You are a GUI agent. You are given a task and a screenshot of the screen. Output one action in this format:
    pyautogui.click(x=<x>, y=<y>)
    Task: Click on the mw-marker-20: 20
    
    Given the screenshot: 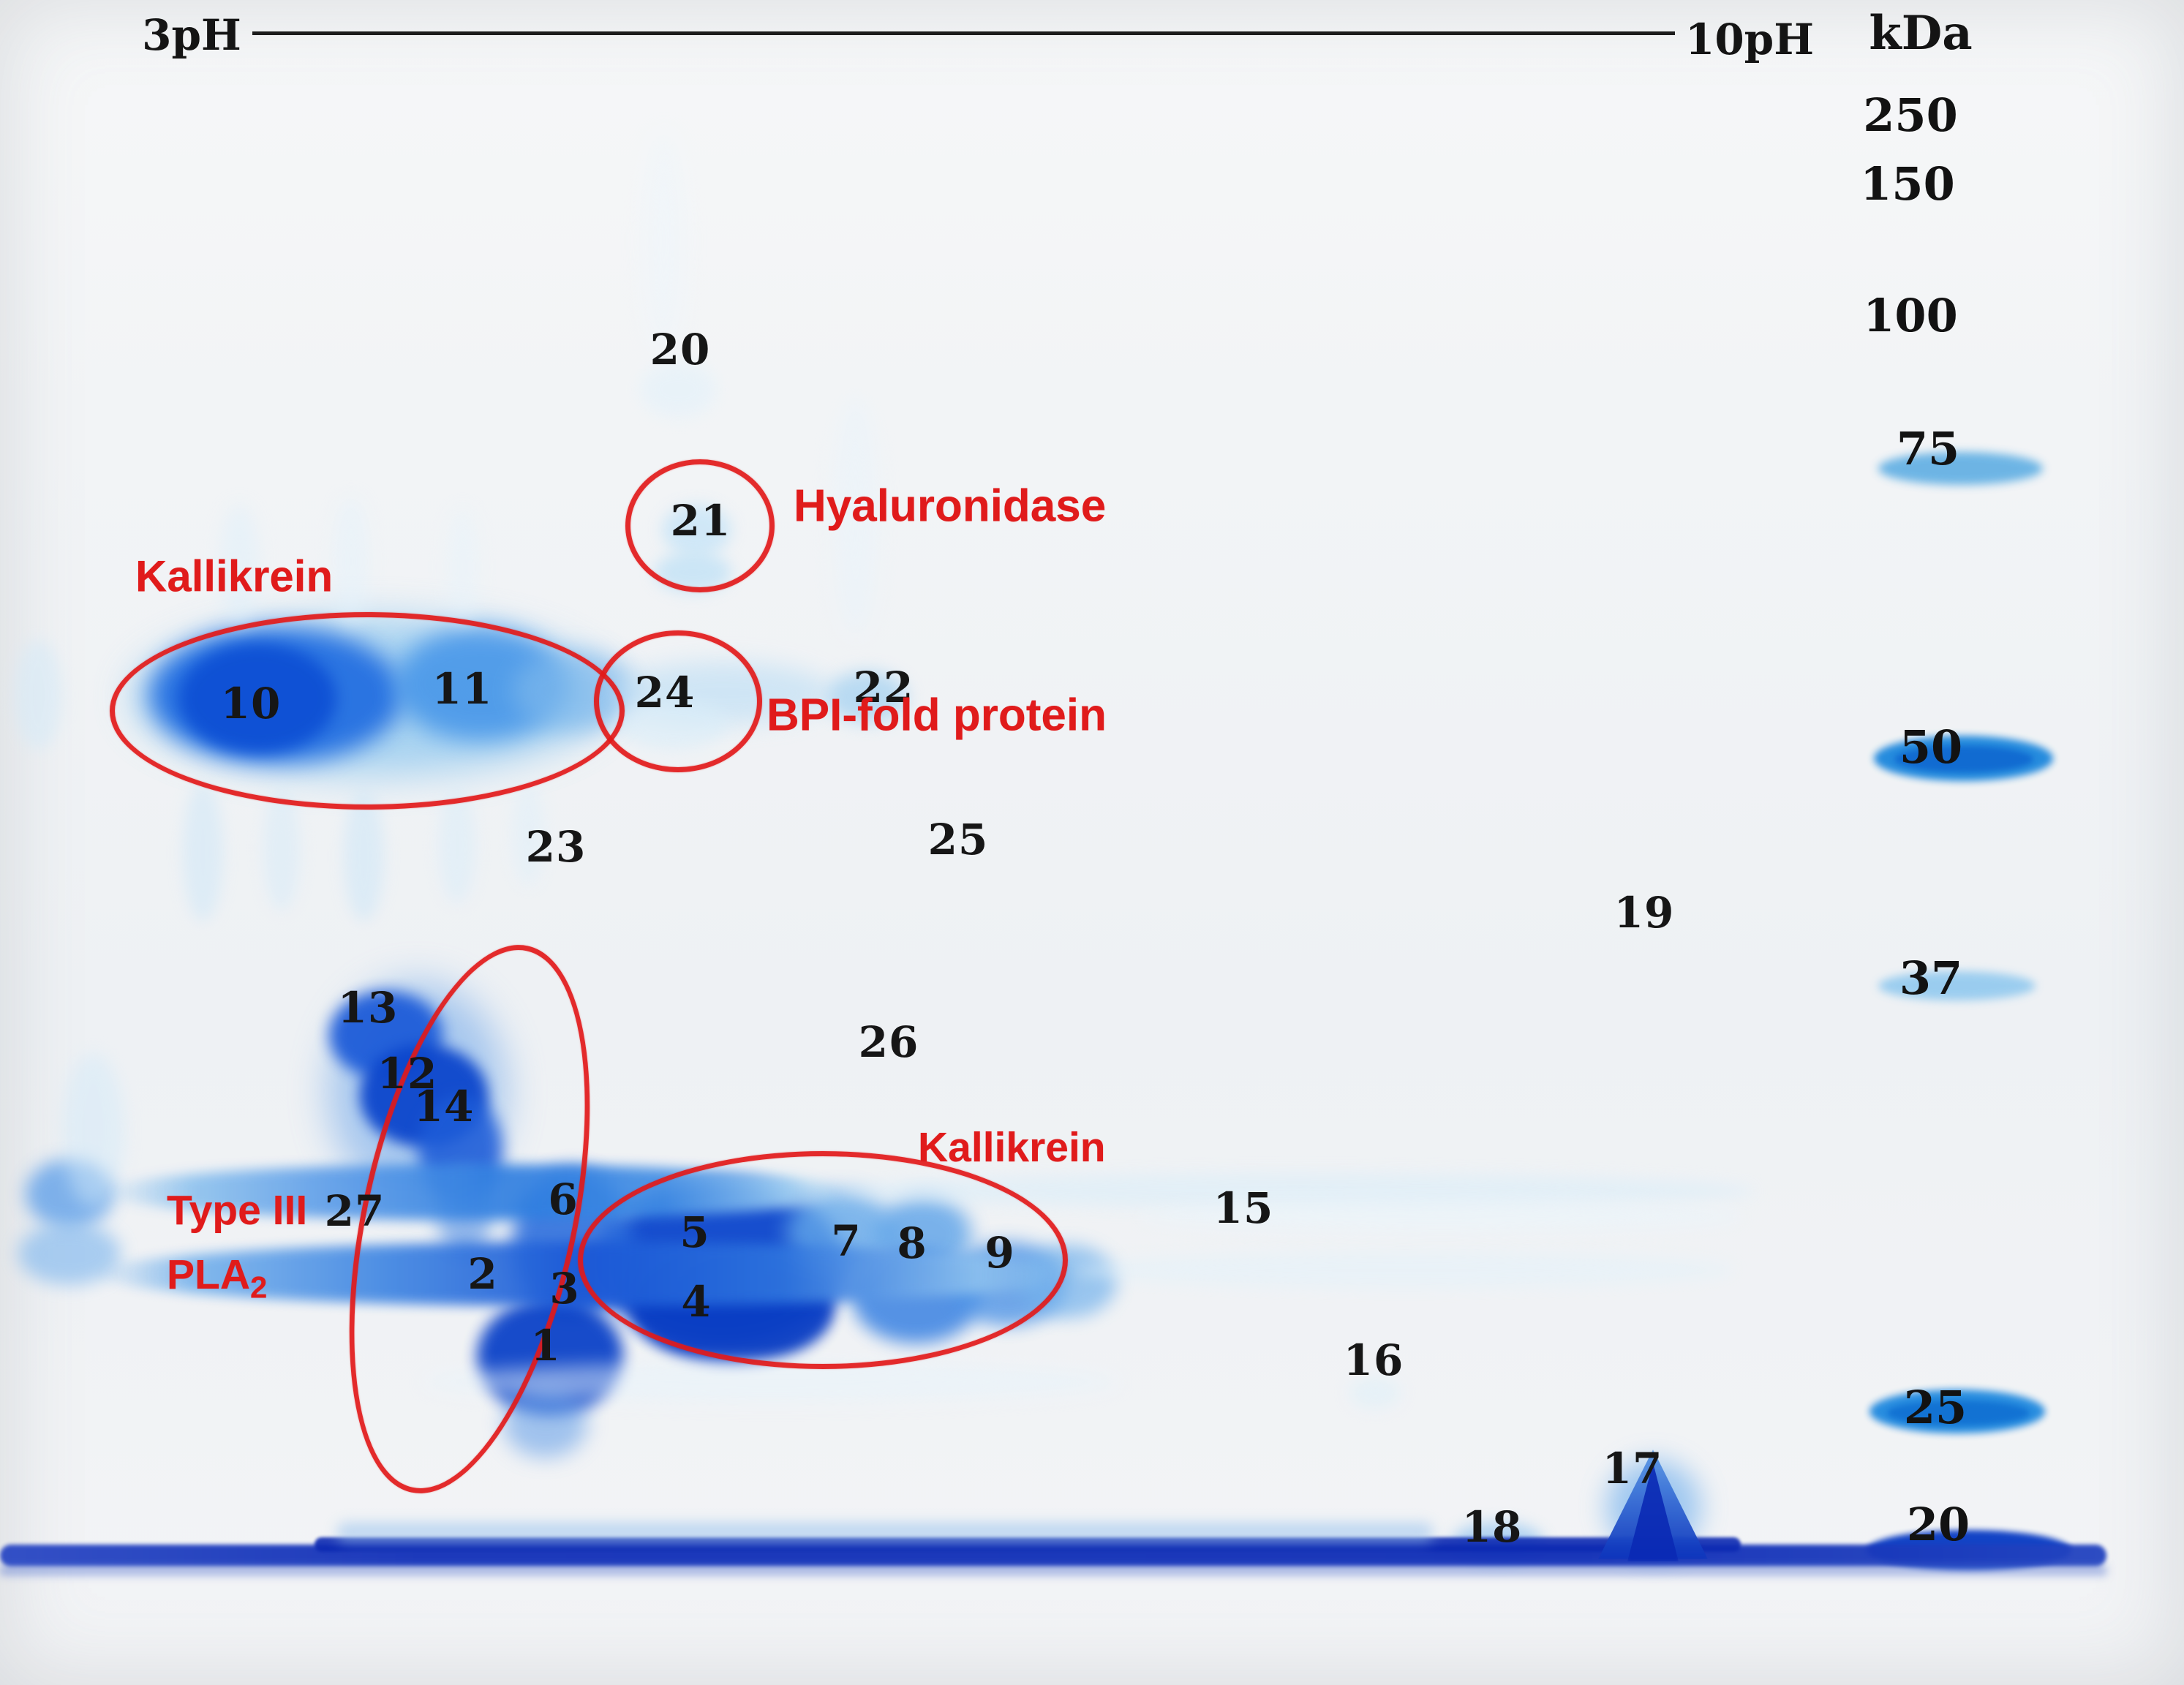 What is the action you would take?
    pyautogui.click(x=1938, y=1524)
    